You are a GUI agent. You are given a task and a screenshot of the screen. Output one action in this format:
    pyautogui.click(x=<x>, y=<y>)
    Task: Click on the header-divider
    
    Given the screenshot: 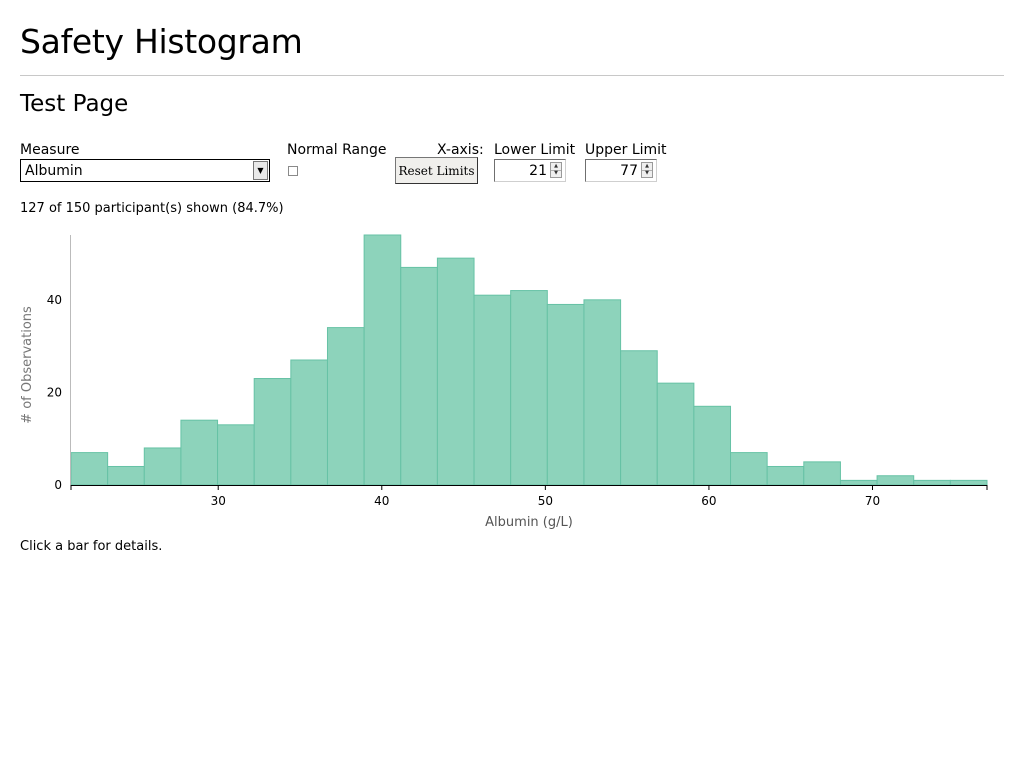 What is the action you would take?
    pyautogui.click(x=512, y=75)
    